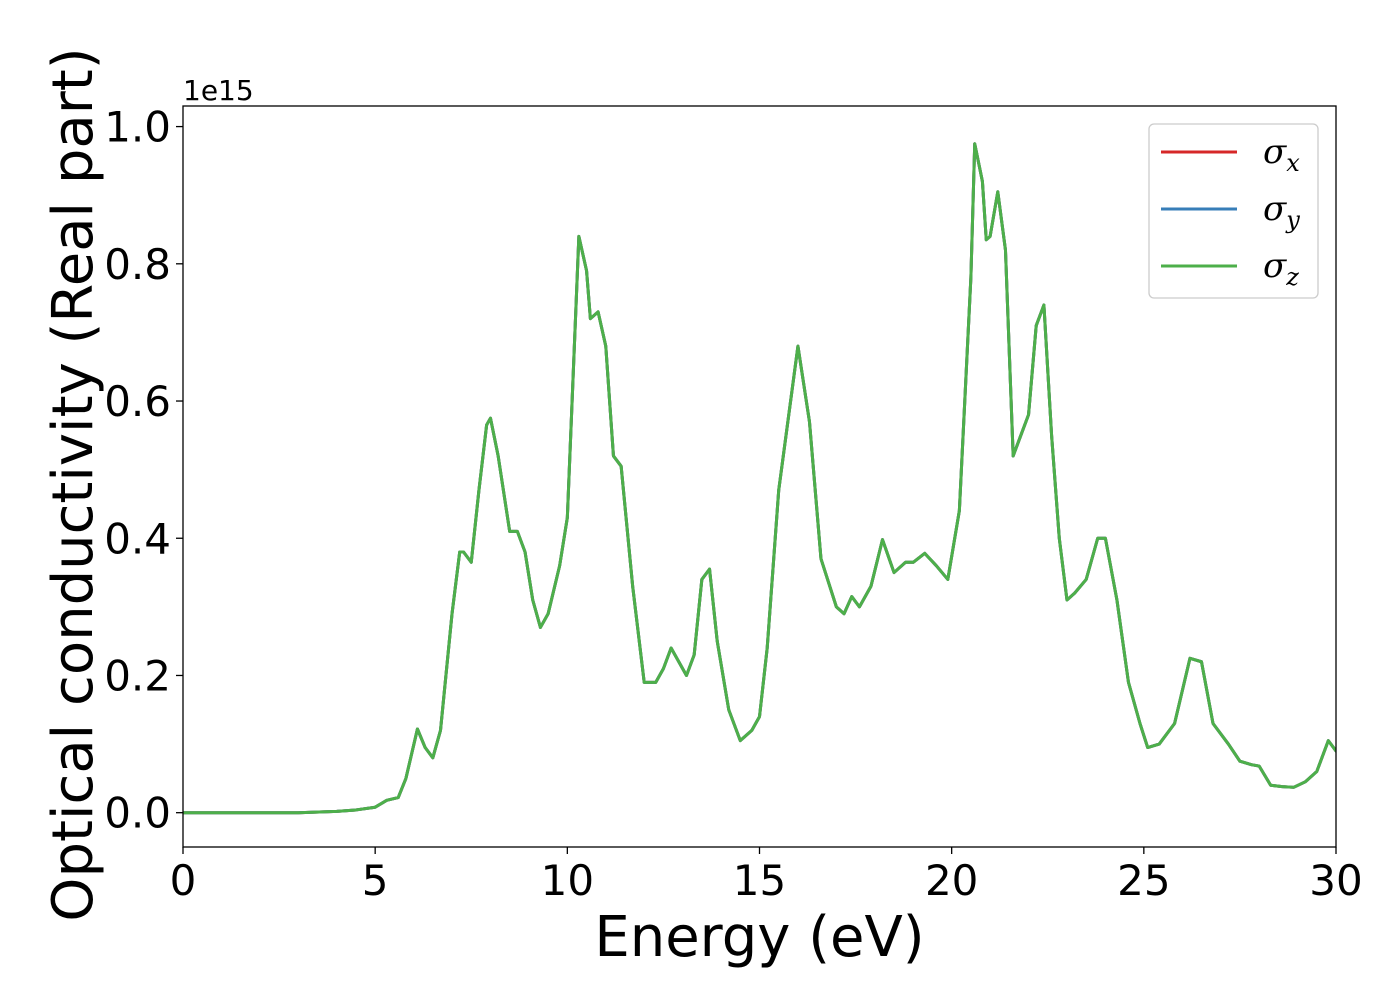  Describe the element at coordinates (137, 538) in the screenshot. I see `y-tick-label: 0.4` at that location.